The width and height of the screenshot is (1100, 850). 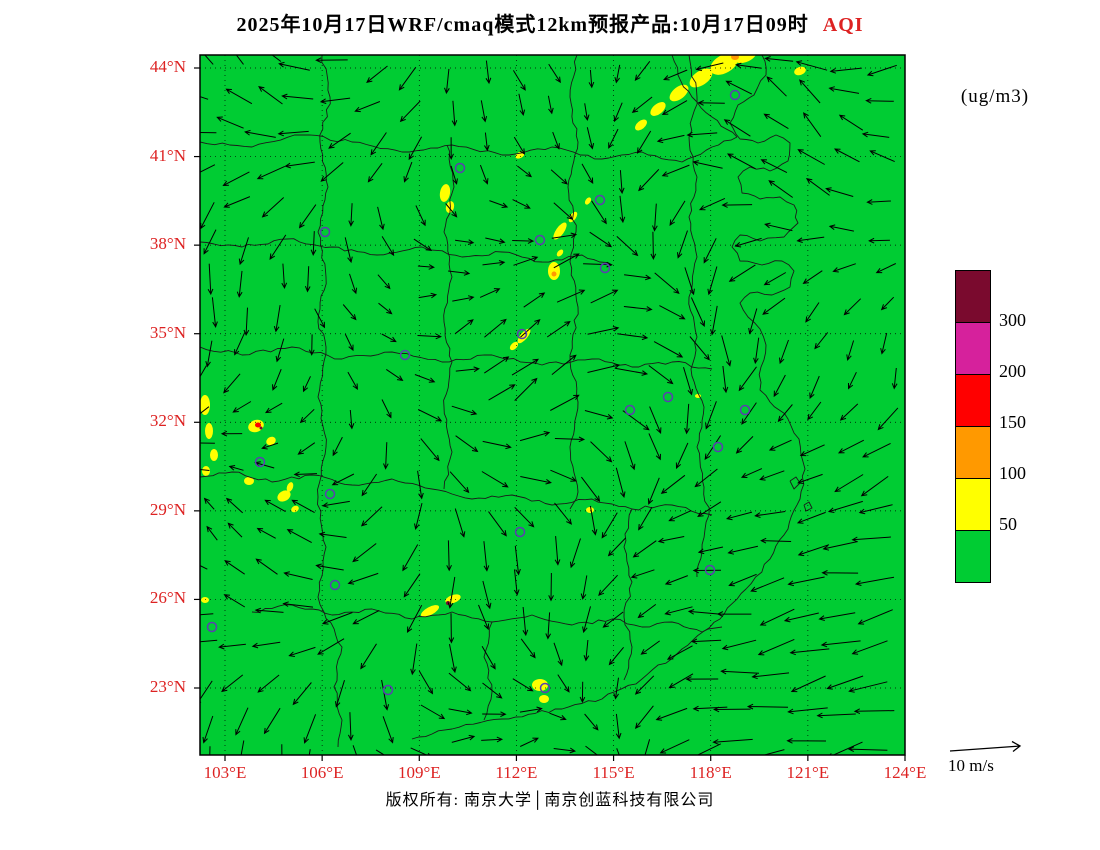 What do you see at coordinates (985, 746) in the screenshot?
I see `wind-scale-arrow` at bounding box center [985, 746].